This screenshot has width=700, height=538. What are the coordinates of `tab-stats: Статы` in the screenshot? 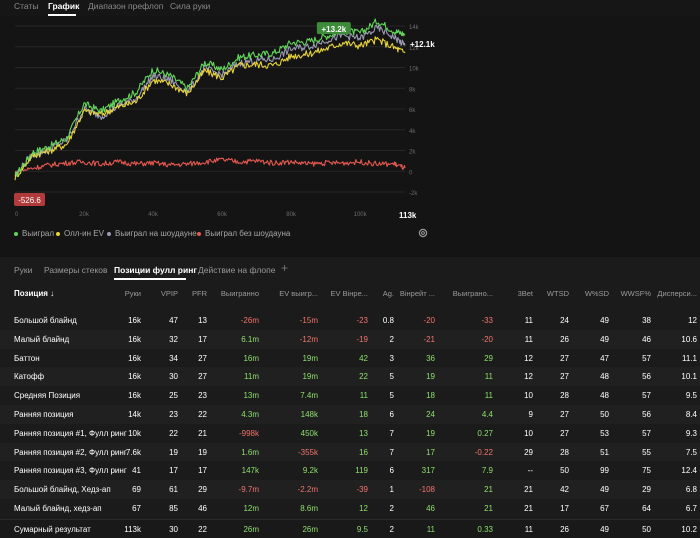 It's located at (26, 6).